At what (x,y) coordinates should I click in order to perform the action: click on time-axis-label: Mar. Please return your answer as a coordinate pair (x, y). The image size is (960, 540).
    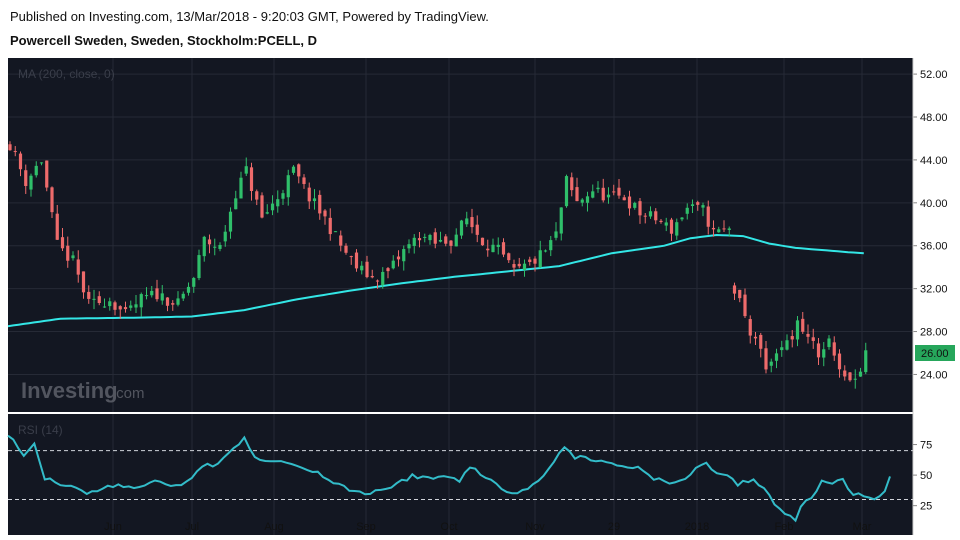
    Looking at the image, I should click on (862, 527).